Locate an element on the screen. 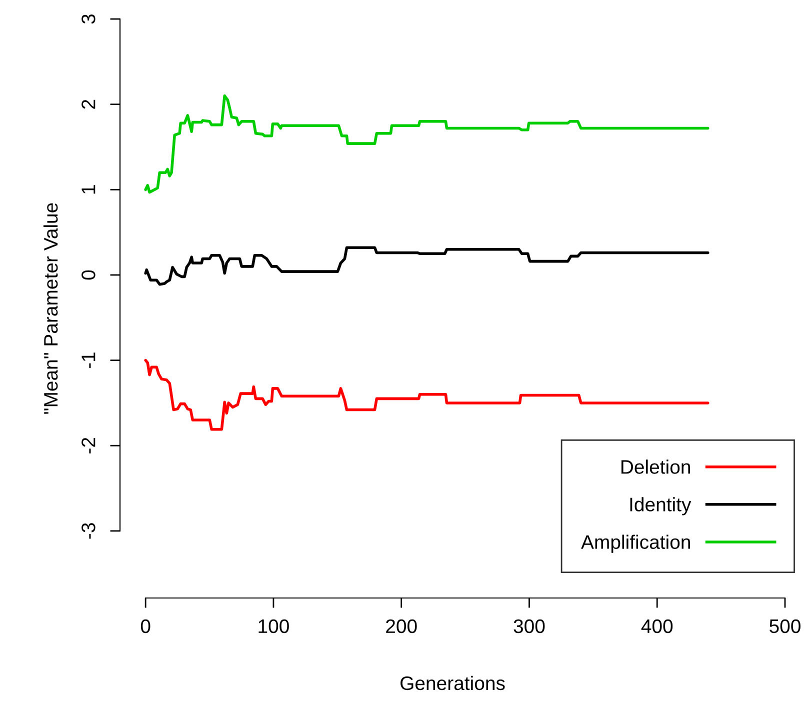 The width and height of the screenshot is (808, 717). y-tick-label: -2 is located at coordinates (89, 446).